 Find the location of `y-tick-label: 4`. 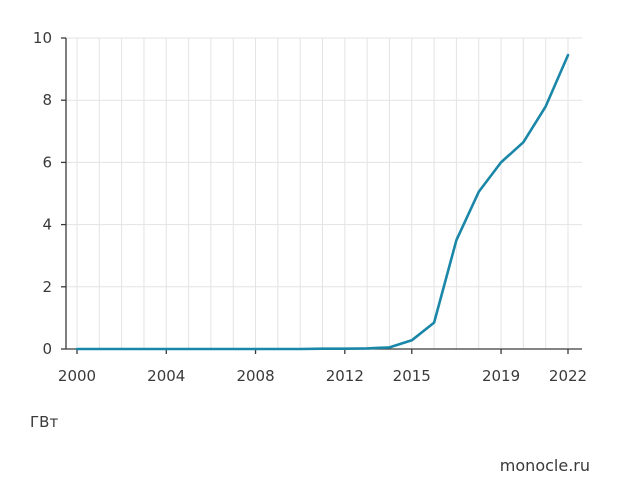

y-tick-label: 4 is located at coordinates (47, 225).